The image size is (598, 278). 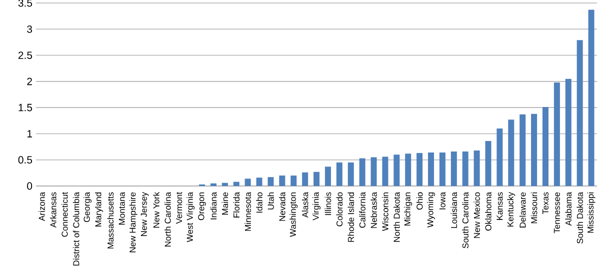 I want to click on x-tick-label: Oklahoma, so click(x=488, y=211).